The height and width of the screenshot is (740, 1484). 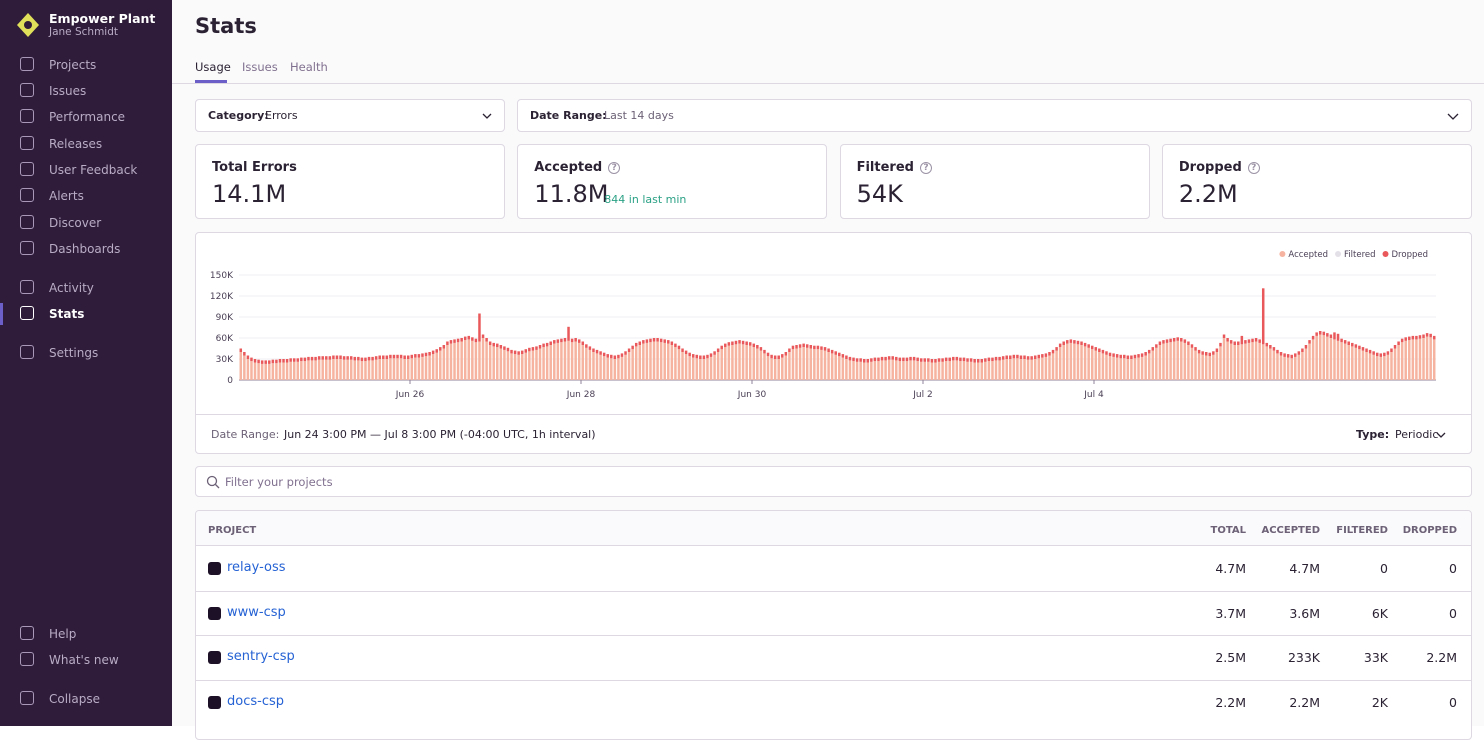 What do you see at coordinates (87, 117) in the screenshot?
I see `nav-item: Performance` at bounding box center [87, 117].